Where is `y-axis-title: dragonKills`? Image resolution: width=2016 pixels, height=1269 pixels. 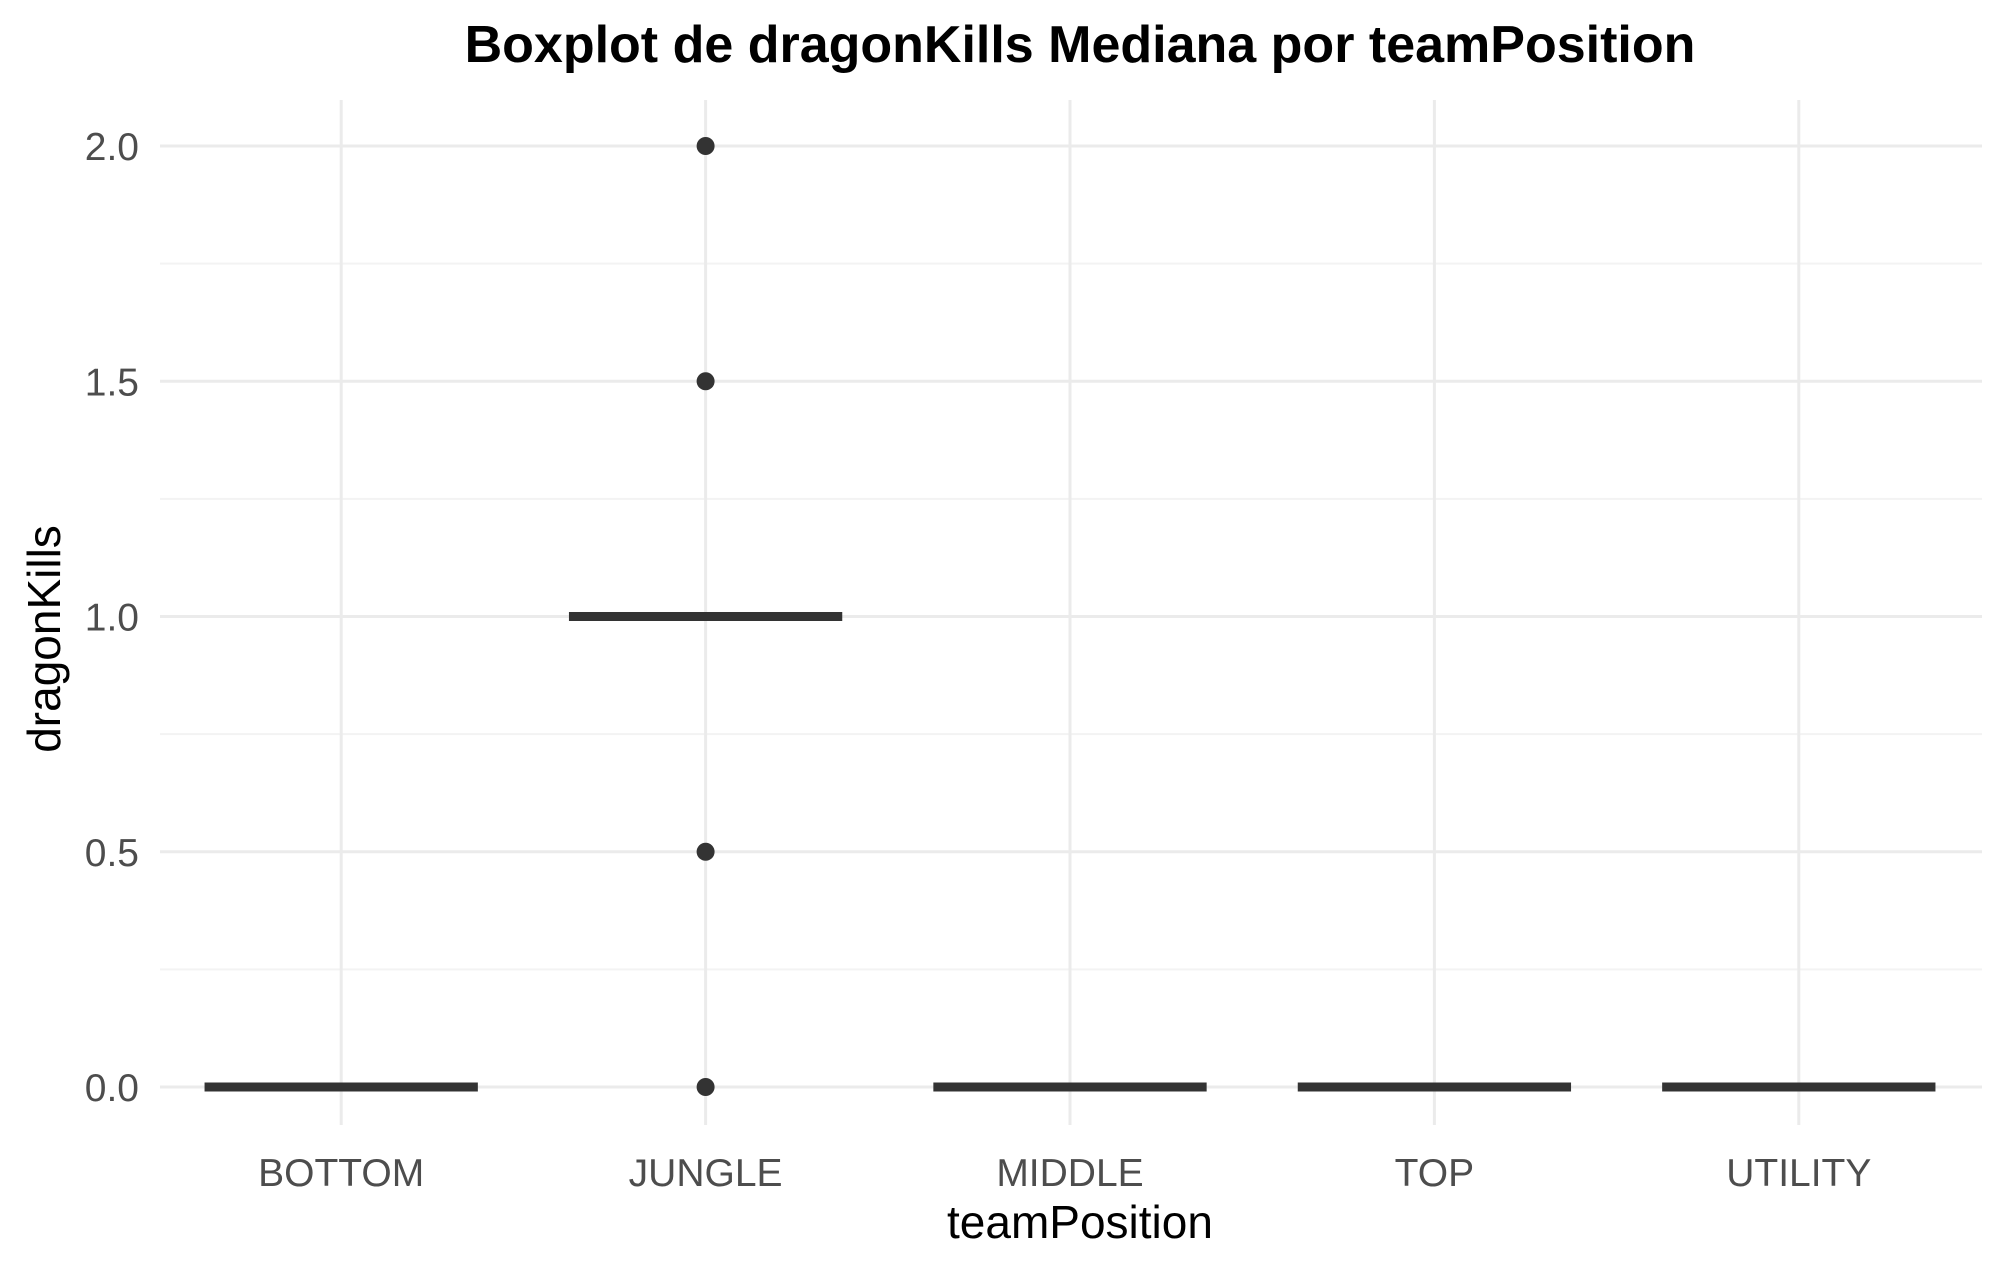
y-axis-title: dragonKills is located at coordinates (44, 639).